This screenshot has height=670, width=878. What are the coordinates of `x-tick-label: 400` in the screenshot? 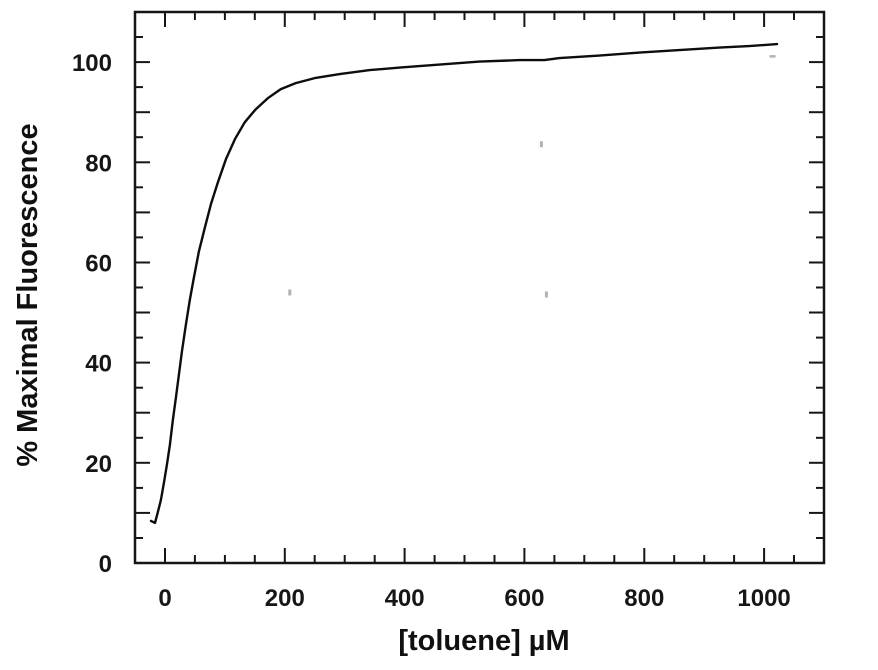 It's located at (405, 598).